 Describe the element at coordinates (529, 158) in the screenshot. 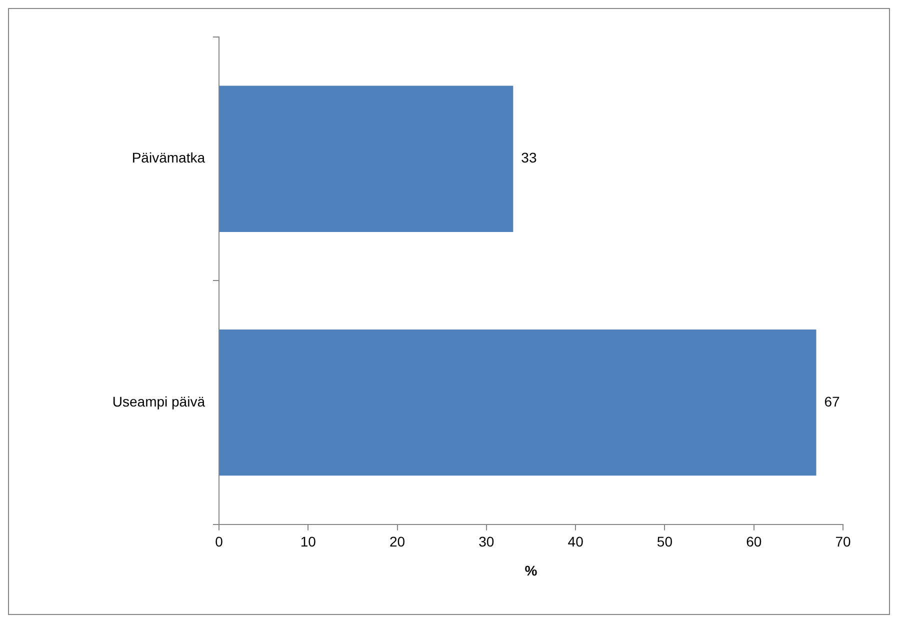

I see `data-label: 33` at that location.